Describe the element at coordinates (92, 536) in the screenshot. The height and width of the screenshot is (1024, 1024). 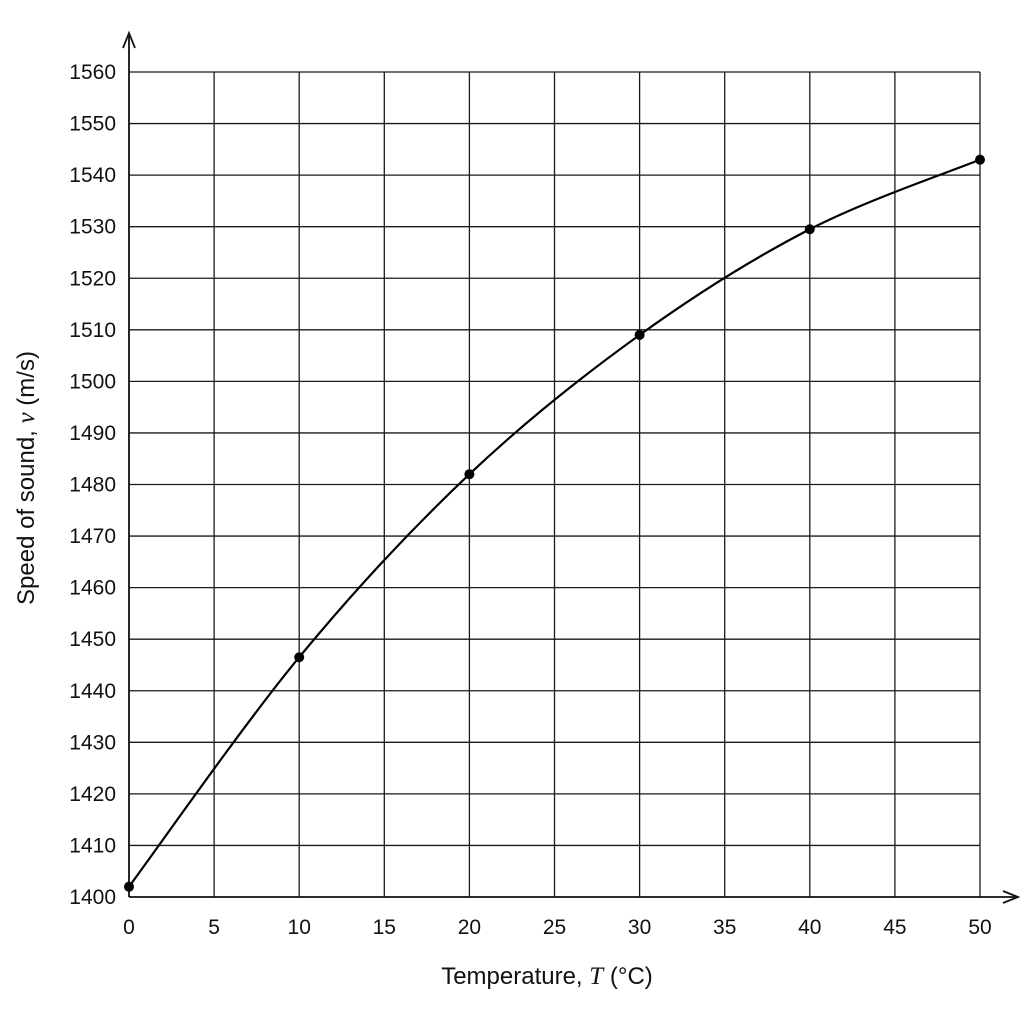
I see `y-tick-label: 1470` at that location.